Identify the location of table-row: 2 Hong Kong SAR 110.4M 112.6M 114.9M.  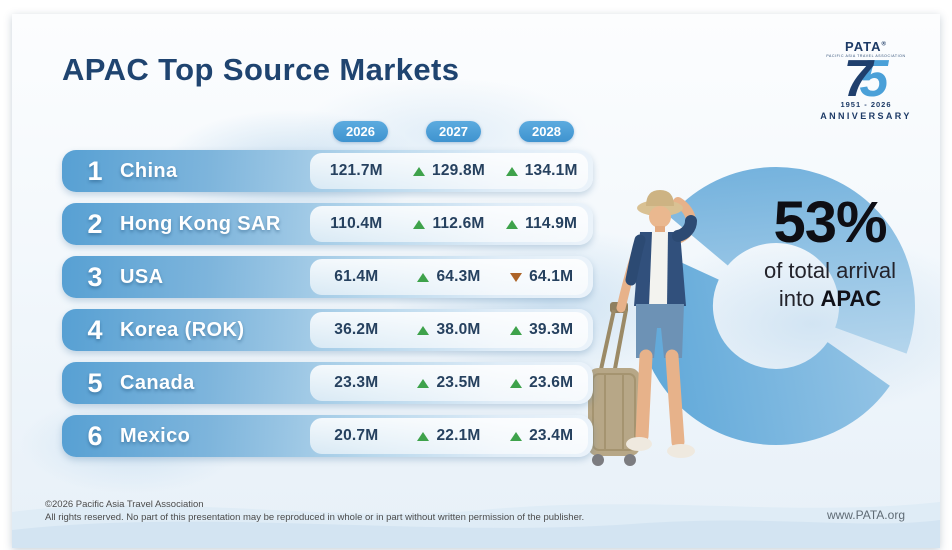
(327, 224).